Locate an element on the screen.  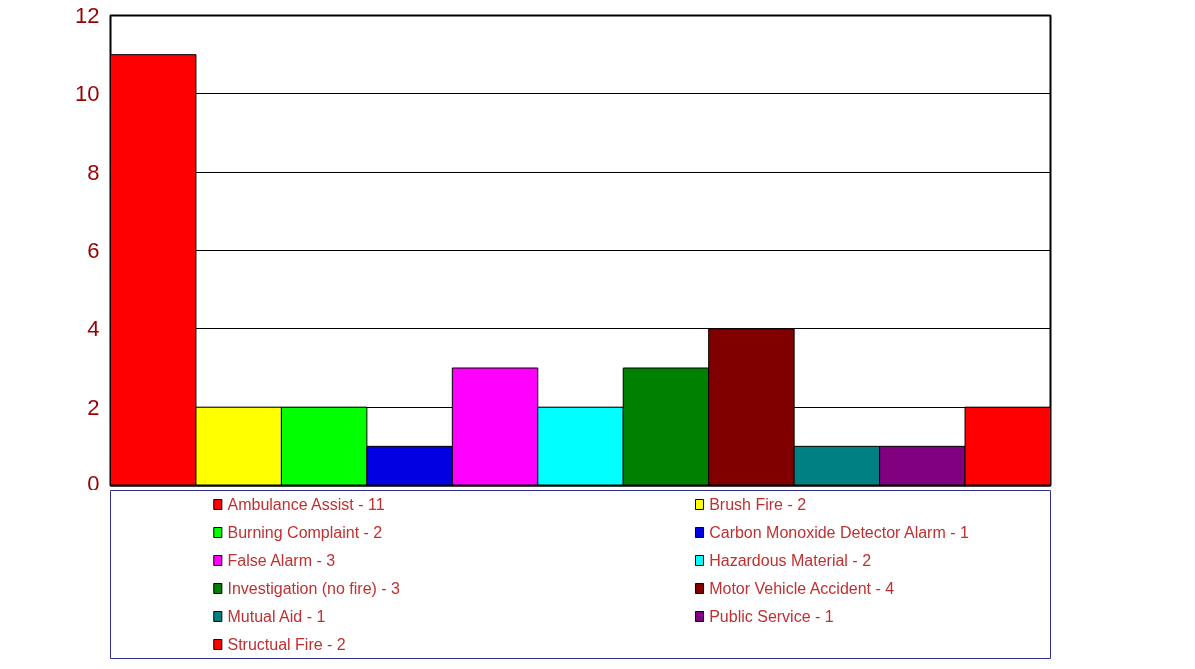
legend-label: Ambulance Assist - 11 is located at coordinates (306, 504).